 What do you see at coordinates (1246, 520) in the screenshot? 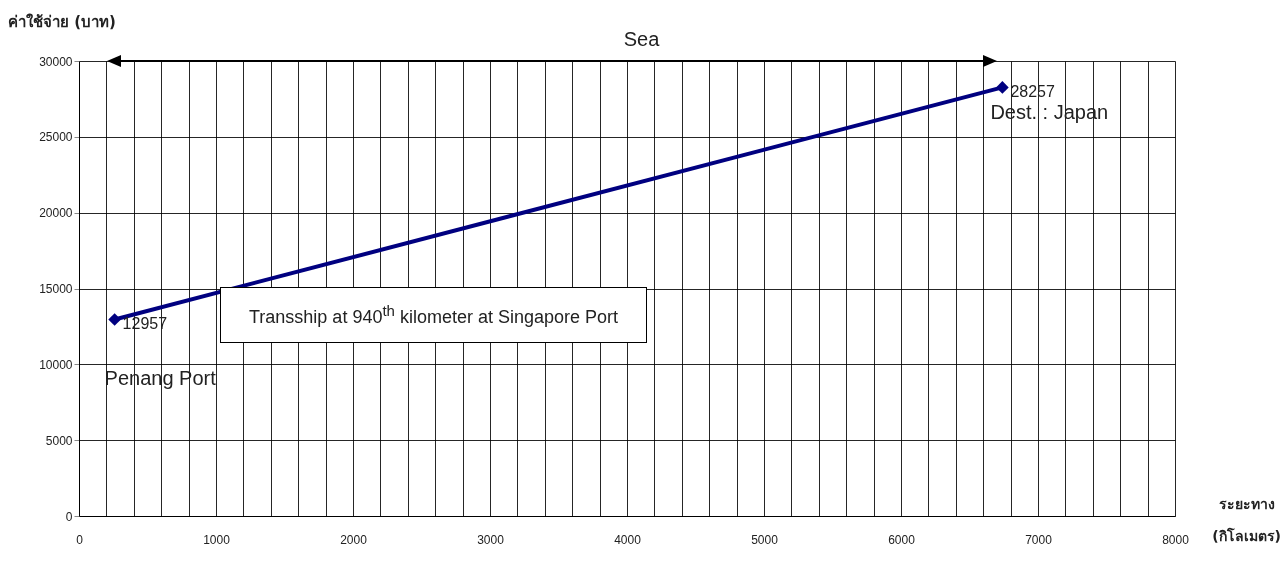
I see `x-axis-title: ระยะทาง (กิโลเมตร)` at bounding box center [1246, 520].